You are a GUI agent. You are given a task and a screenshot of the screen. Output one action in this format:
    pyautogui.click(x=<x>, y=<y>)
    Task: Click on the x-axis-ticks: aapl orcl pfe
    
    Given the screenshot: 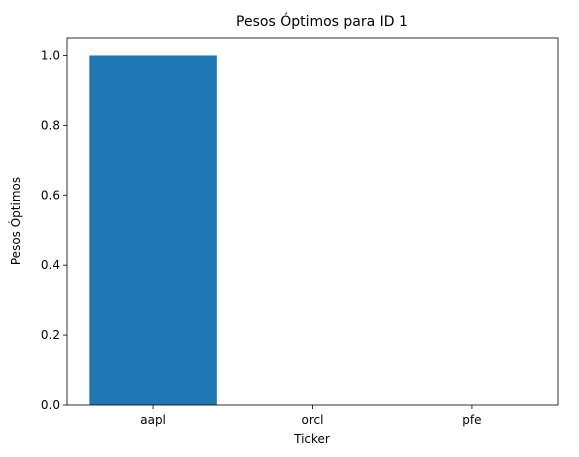 What is the action you would take?
    pyautogui.click(x=311, y=416)
    